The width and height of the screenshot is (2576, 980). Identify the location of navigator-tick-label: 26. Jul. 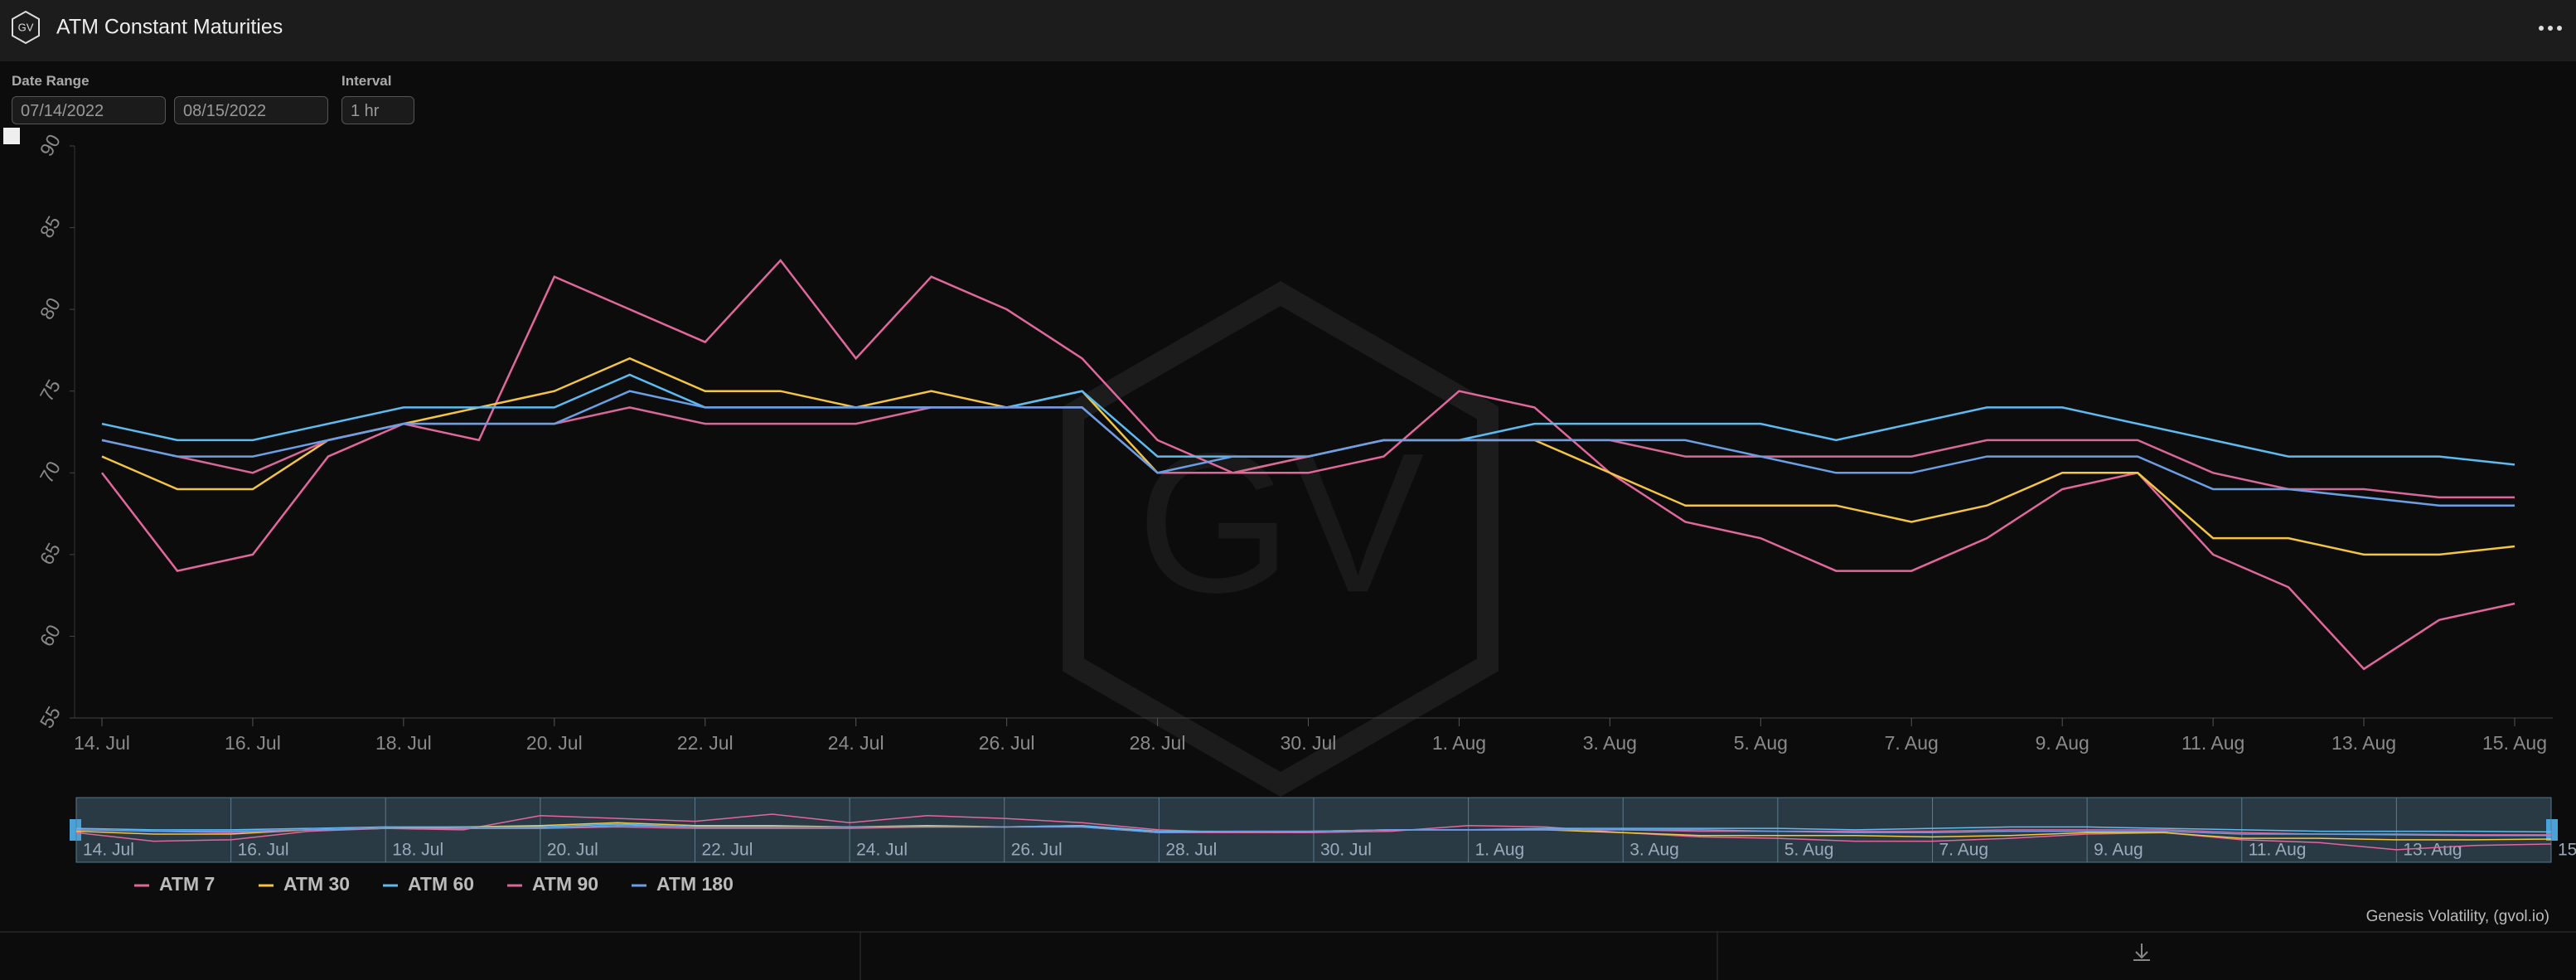
(1037, 851).